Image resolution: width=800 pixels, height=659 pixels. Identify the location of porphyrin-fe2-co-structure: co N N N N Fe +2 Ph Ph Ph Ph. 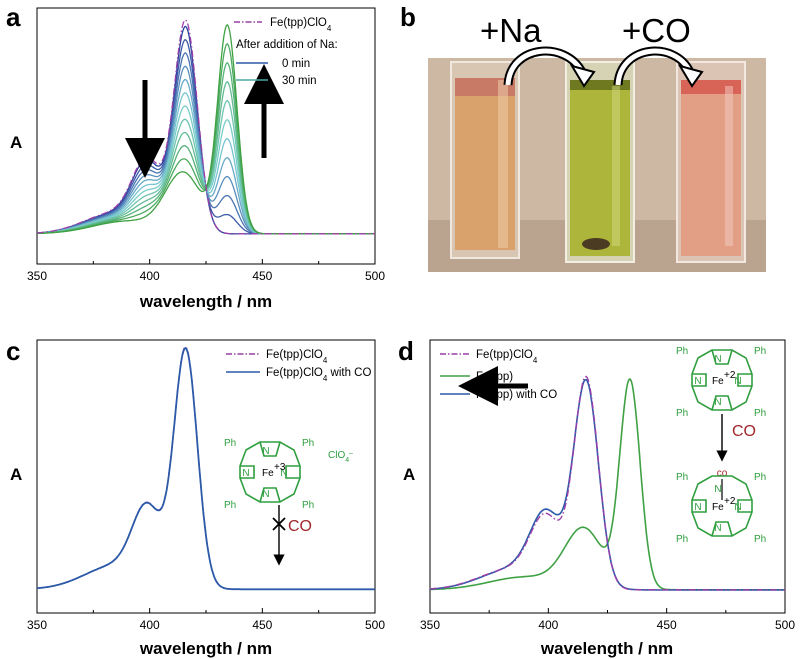
(721, 506).